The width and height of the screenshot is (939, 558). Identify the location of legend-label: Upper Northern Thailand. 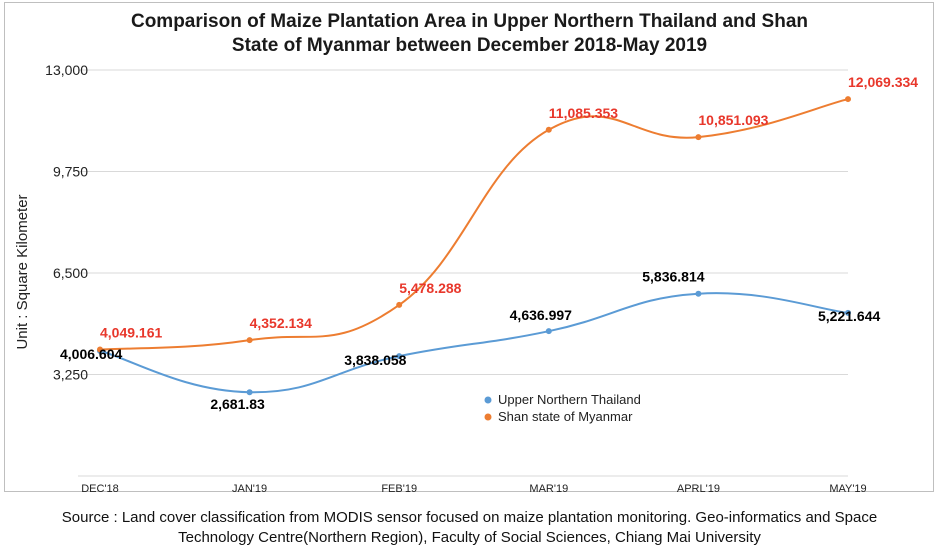
(569, 399).